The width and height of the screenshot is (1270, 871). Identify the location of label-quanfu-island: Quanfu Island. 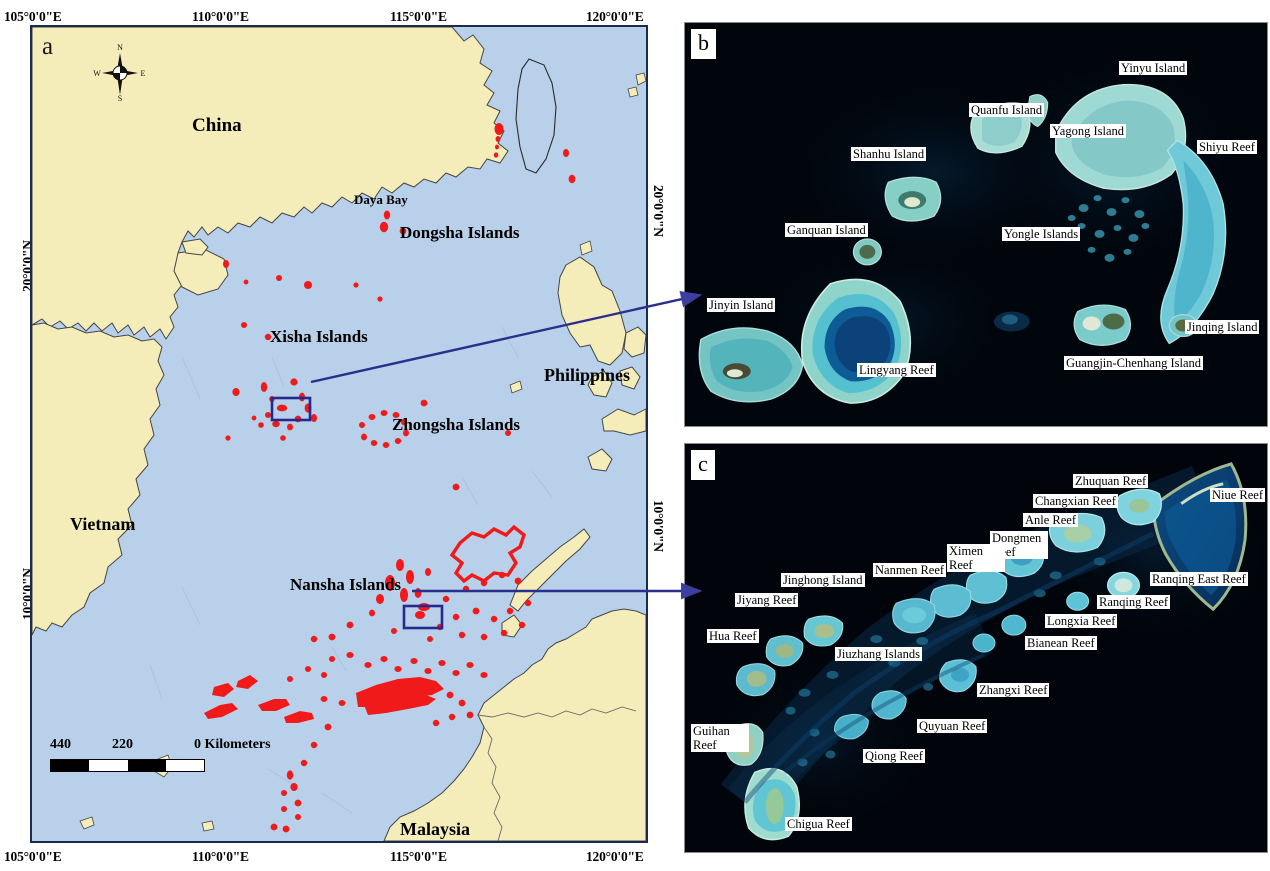
(1007, 110).